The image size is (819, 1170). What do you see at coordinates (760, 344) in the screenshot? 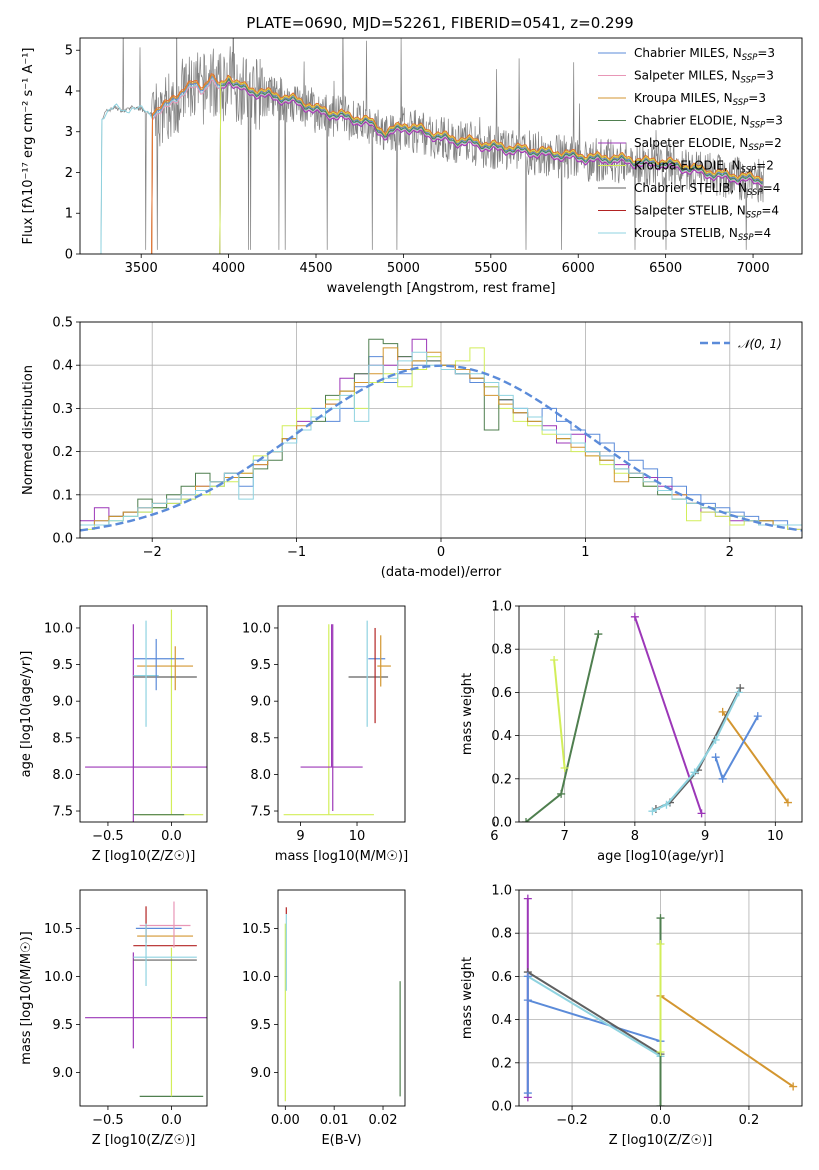
I see `legend-entry: 𝒩(0, 1)` at bounding box center [760, 344].